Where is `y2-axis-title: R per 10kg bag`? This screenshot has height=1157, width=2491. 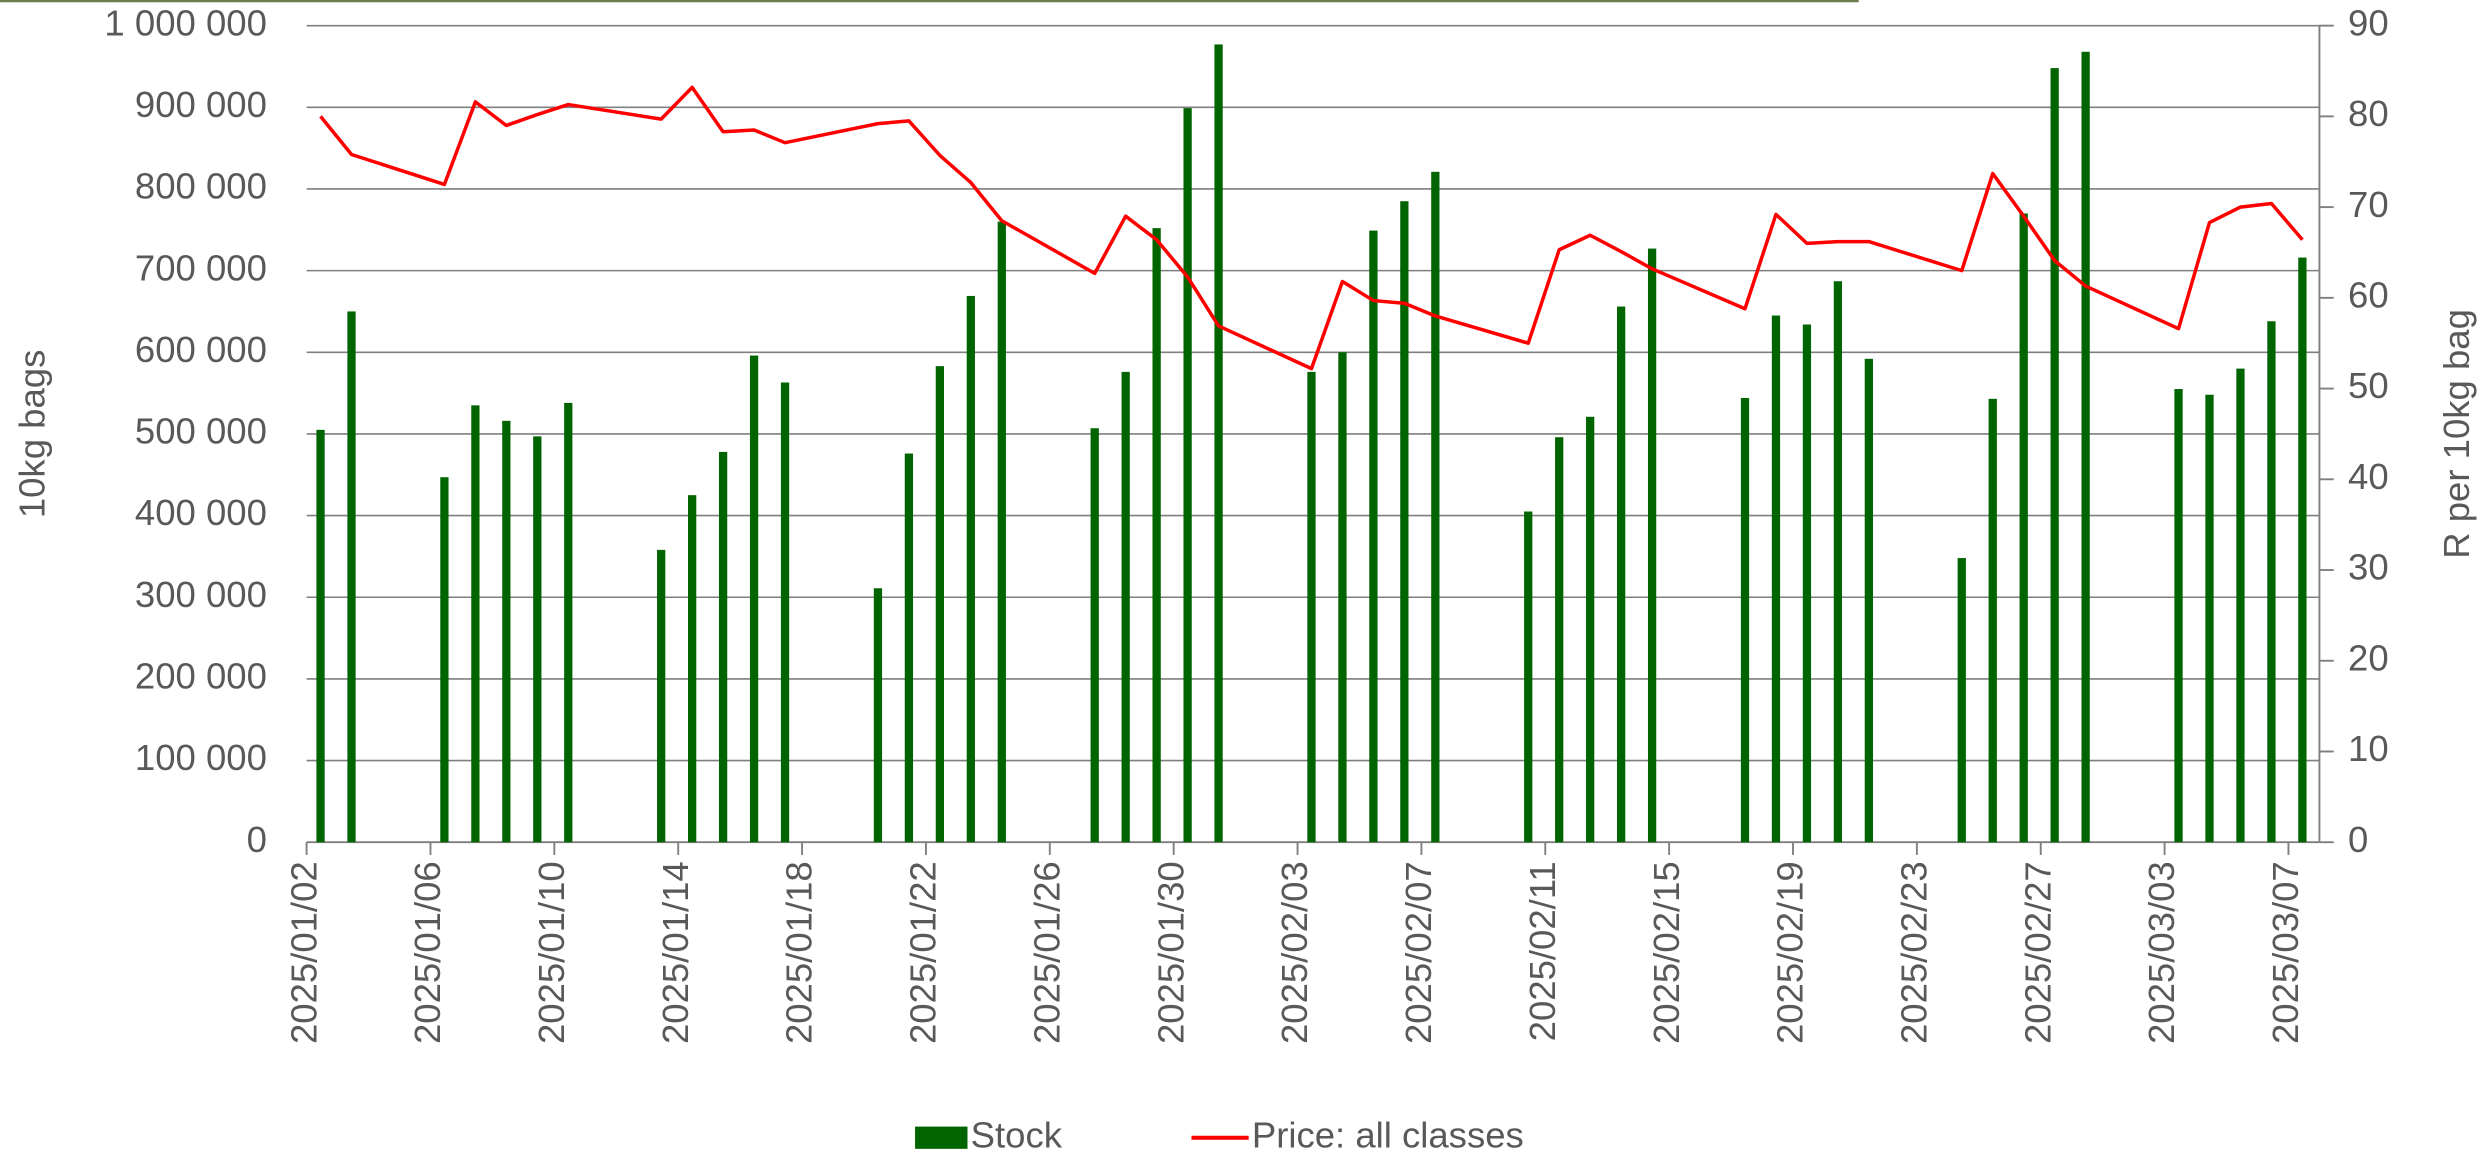
y2-axis-title: R per 10kg bag is located at coordinates (2456, 434).